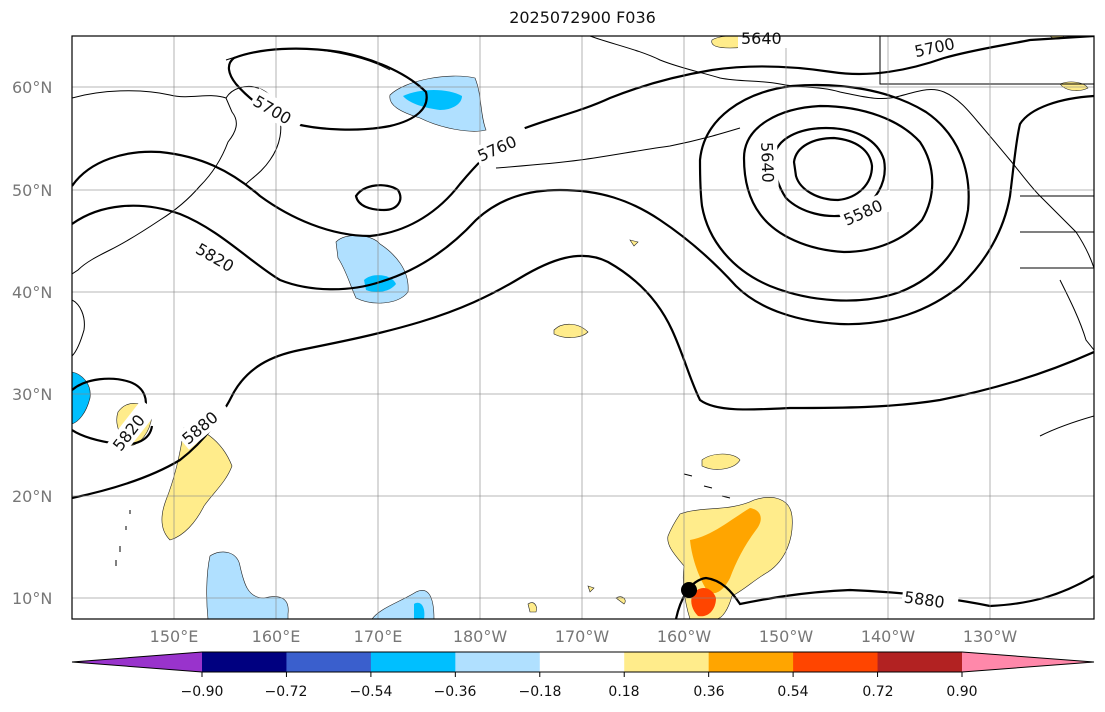 Image resolution: width=1105 pixels, height=712 pixels. What do you see at coordinates (623, 692) in the screenshot?
I see `colorbar-tick-label: 0.18` at bounding box center [623, 692].